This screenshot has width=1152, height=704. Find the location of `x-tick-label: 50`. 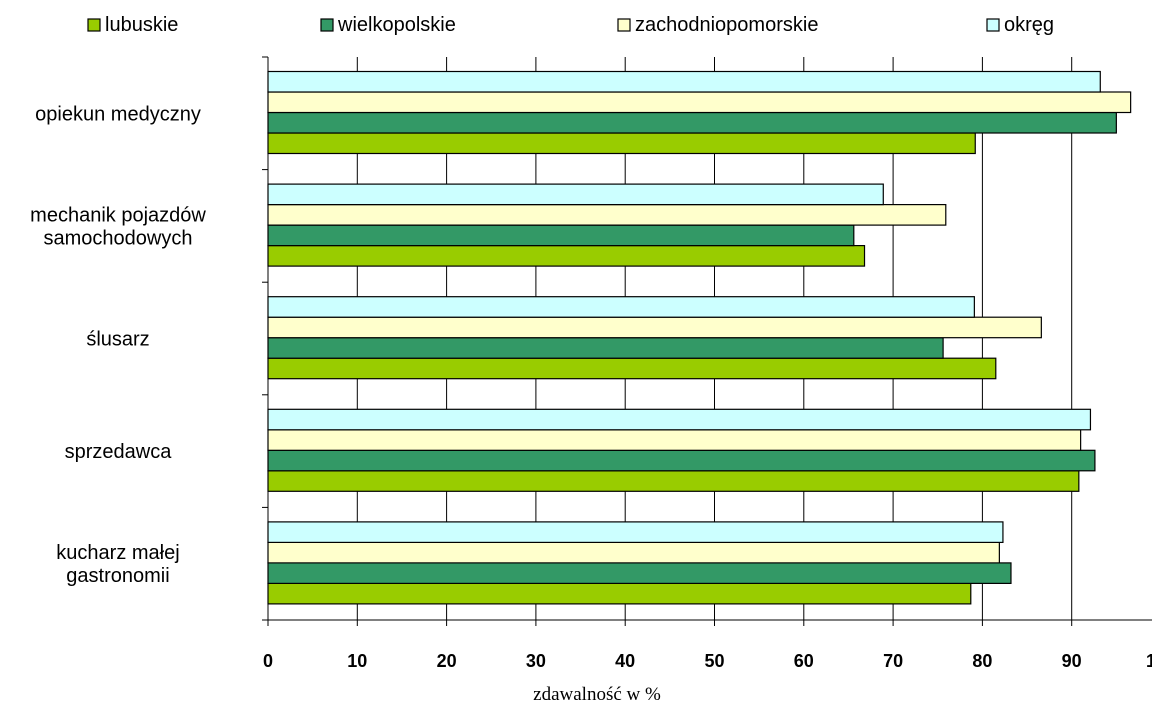

x-tick-label: 50 is located at coordinates (714, 661).